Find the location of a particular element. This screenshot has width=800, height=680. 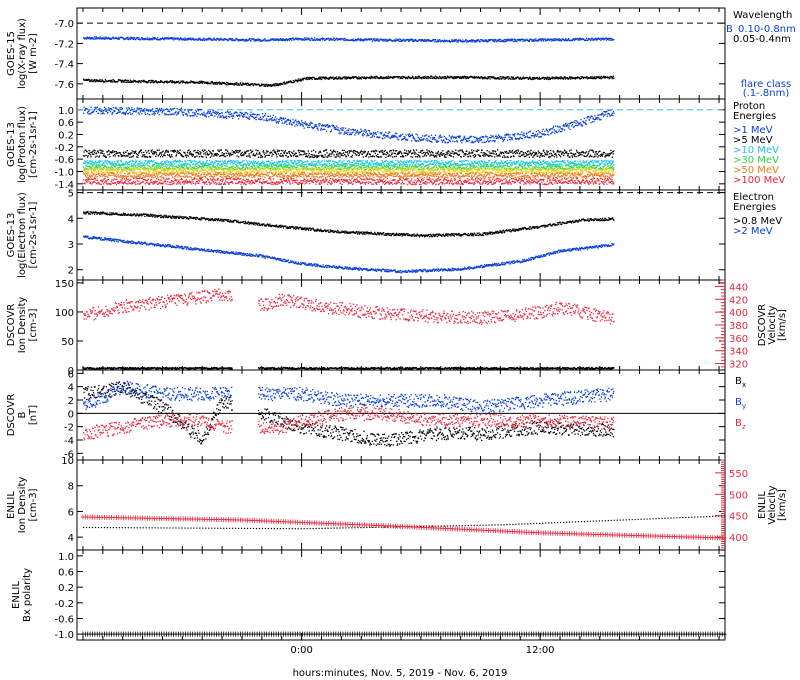

y-tick-label: -7.6 is located at coordinates (64, 85).